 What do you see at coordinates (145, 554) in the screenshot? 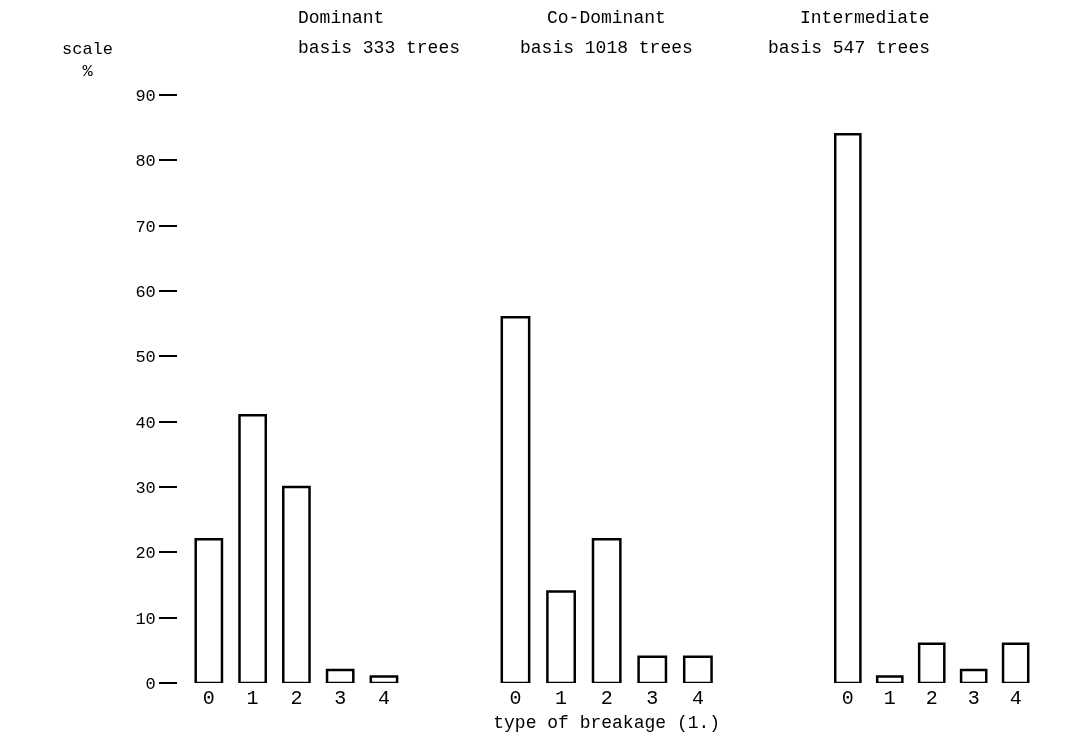
I see `y-tick-label: 20` at bounding box center [145, 554].